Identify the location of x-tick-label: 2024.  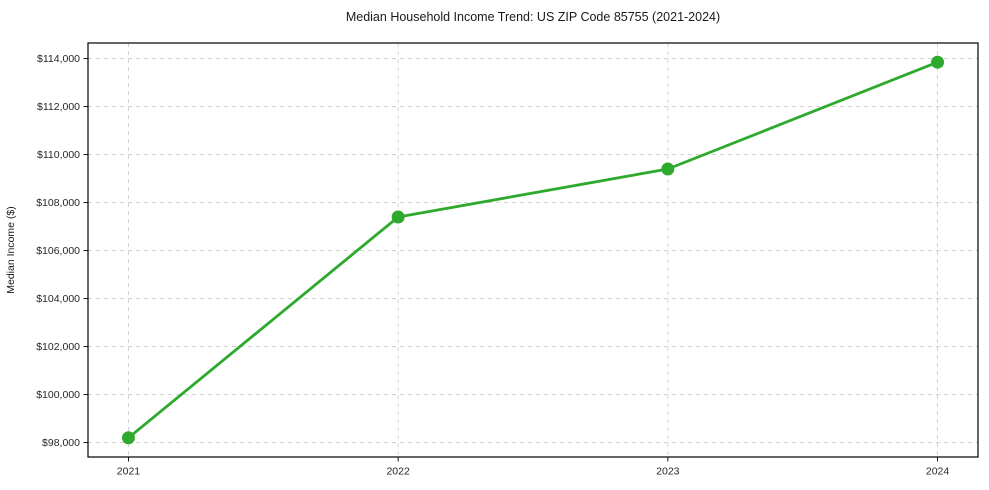
(938, 472).